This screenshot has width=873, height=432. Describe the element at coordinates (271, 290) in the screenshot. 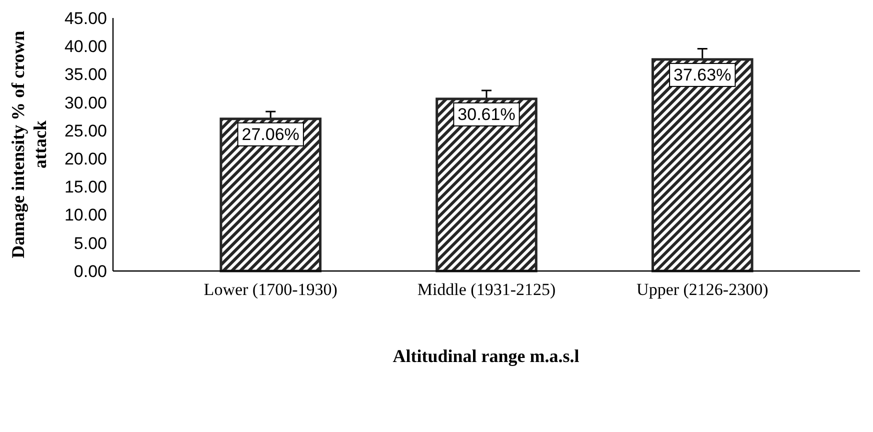

I see `x-tick-label: Lower (1700-1930)` at that location.